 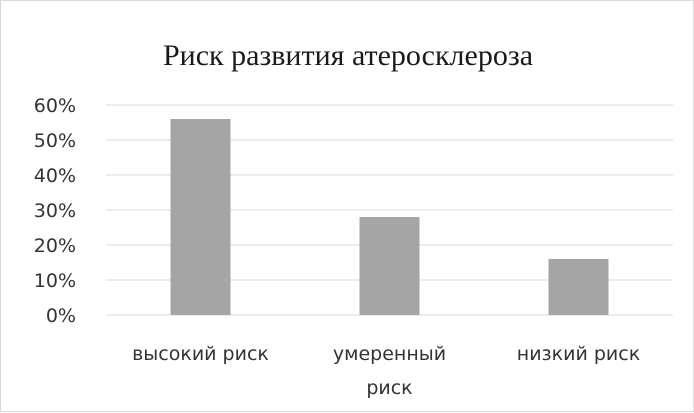 I want to click on y-tick-label: 60%, so click(x=55, y=106).